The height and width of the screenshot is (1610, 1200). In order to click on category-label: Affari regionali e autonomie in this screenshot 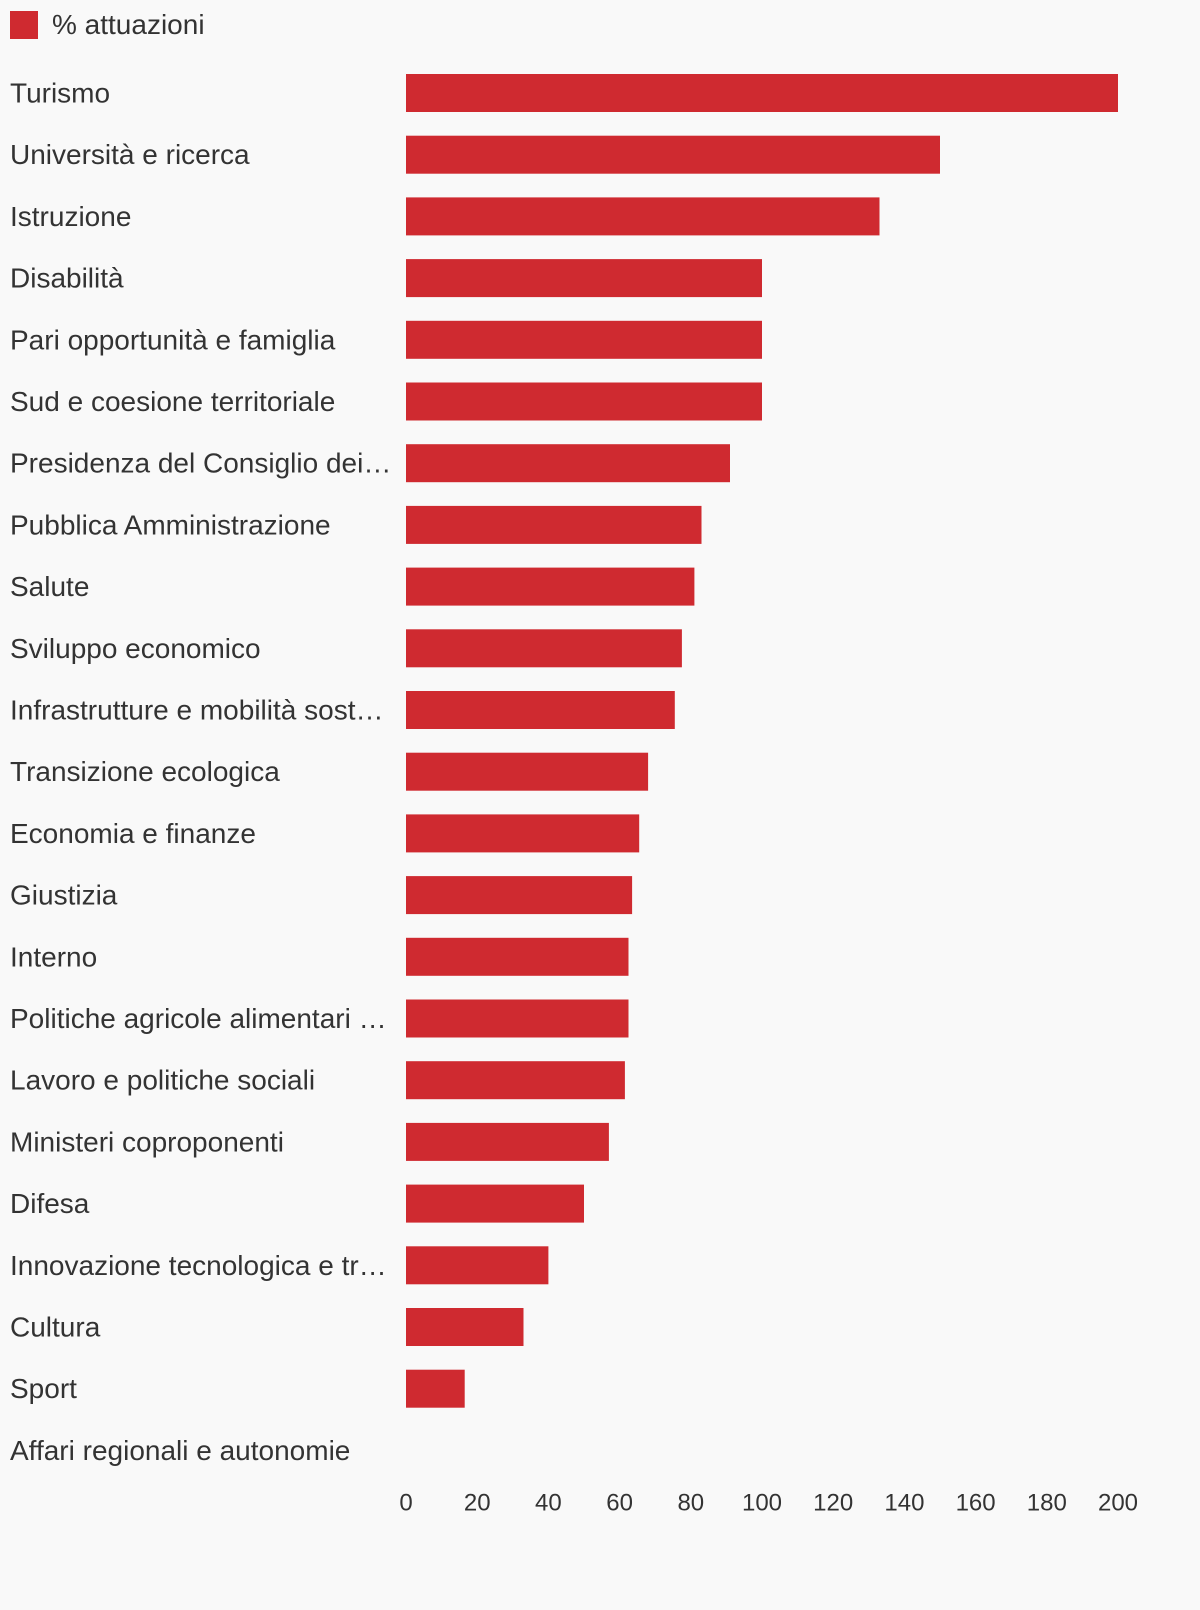, I will do `click(180, 1450)`.